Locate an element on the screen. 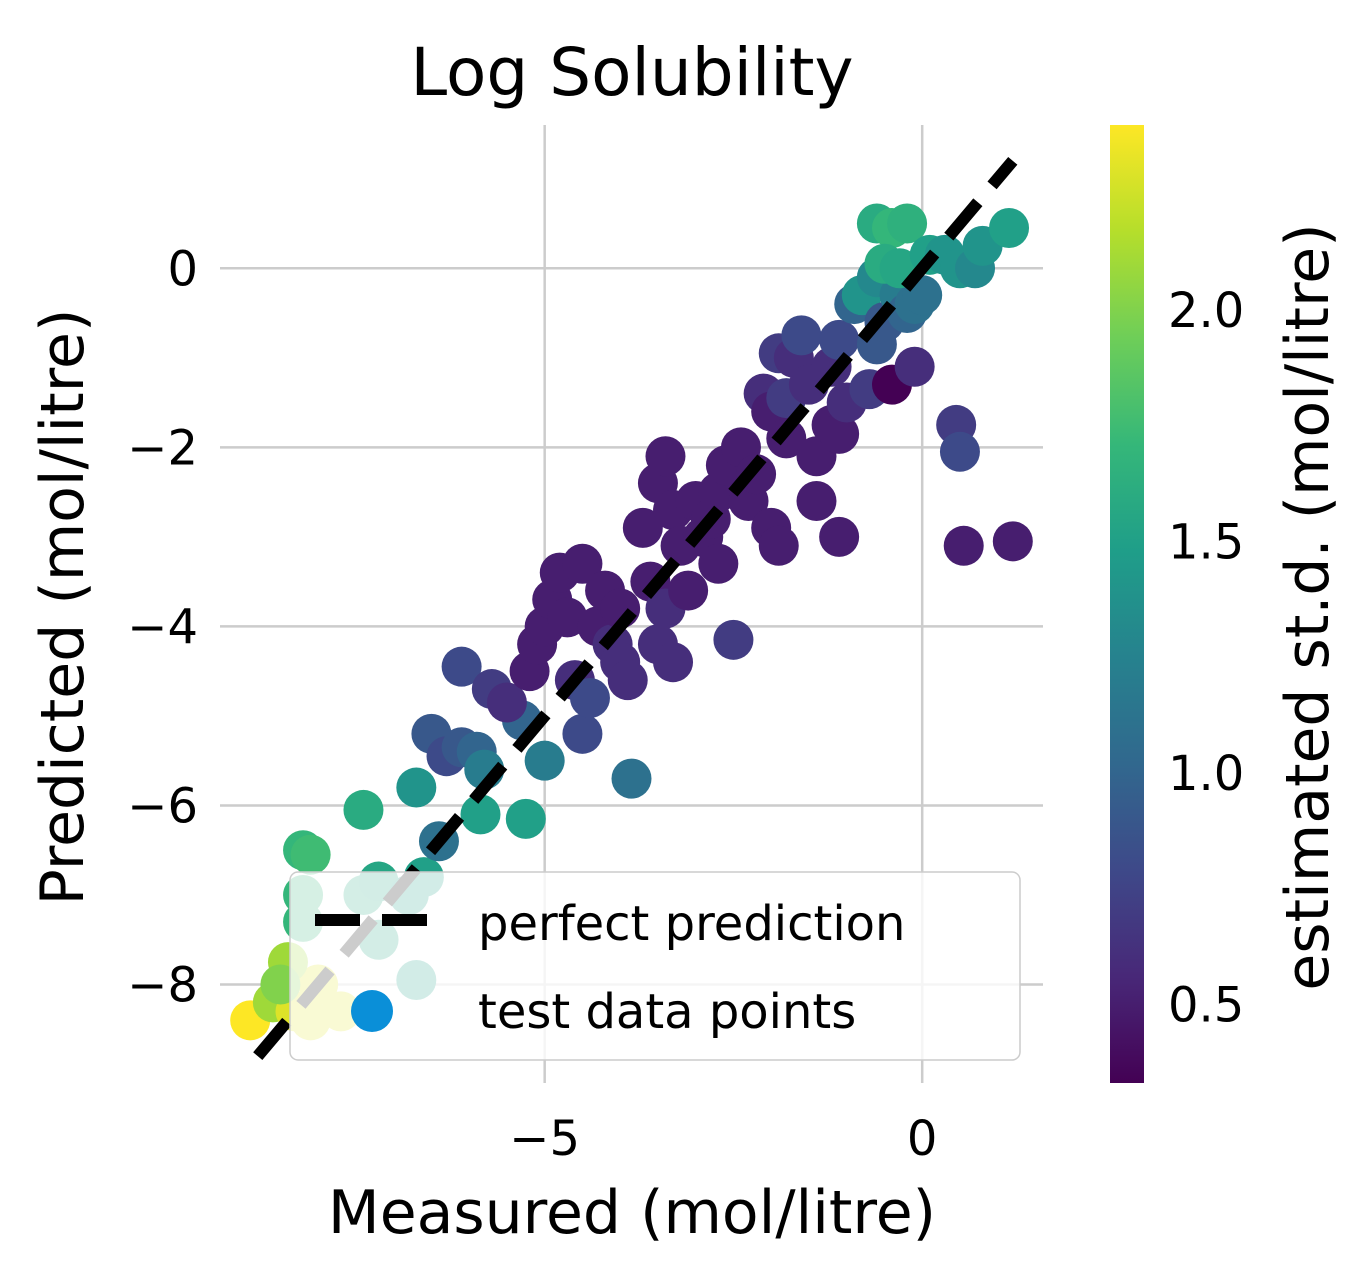  colorbar-tick-label: 0.5 is located at coordinates (1206, 1005).